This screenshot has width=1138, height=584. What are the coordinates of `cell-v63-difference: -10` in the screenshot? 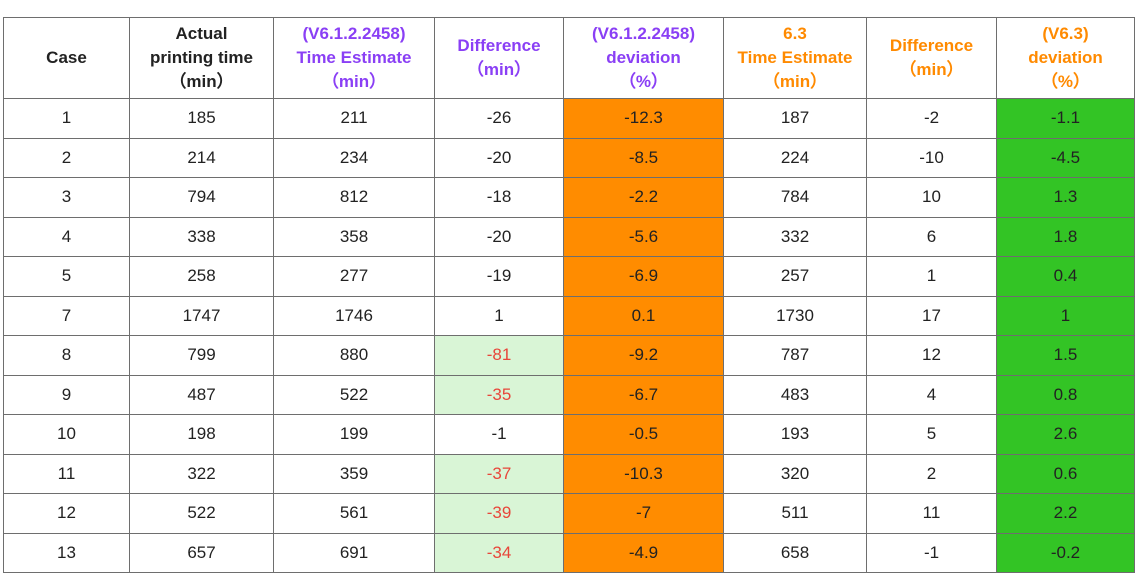 It's located at (931, 157).